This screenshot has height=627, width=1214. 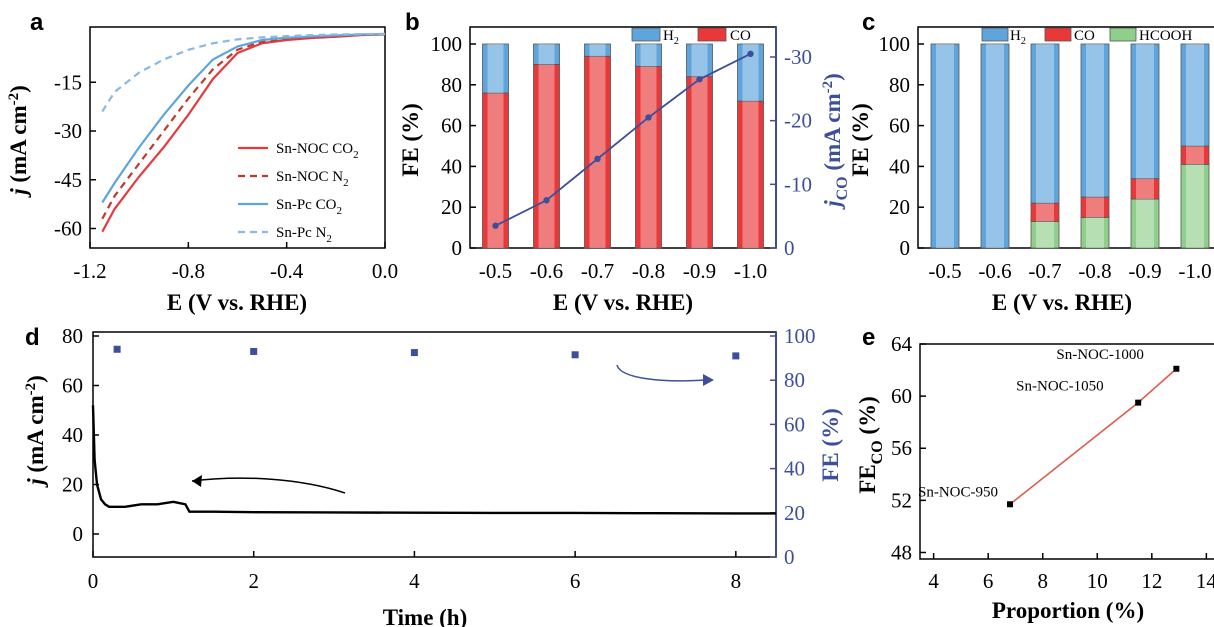 What do you see at coordinates (832, 134) in the screenshot?
I see `y2-axis-title-b-rest: (mA cm` at bounding box center [832, 134].